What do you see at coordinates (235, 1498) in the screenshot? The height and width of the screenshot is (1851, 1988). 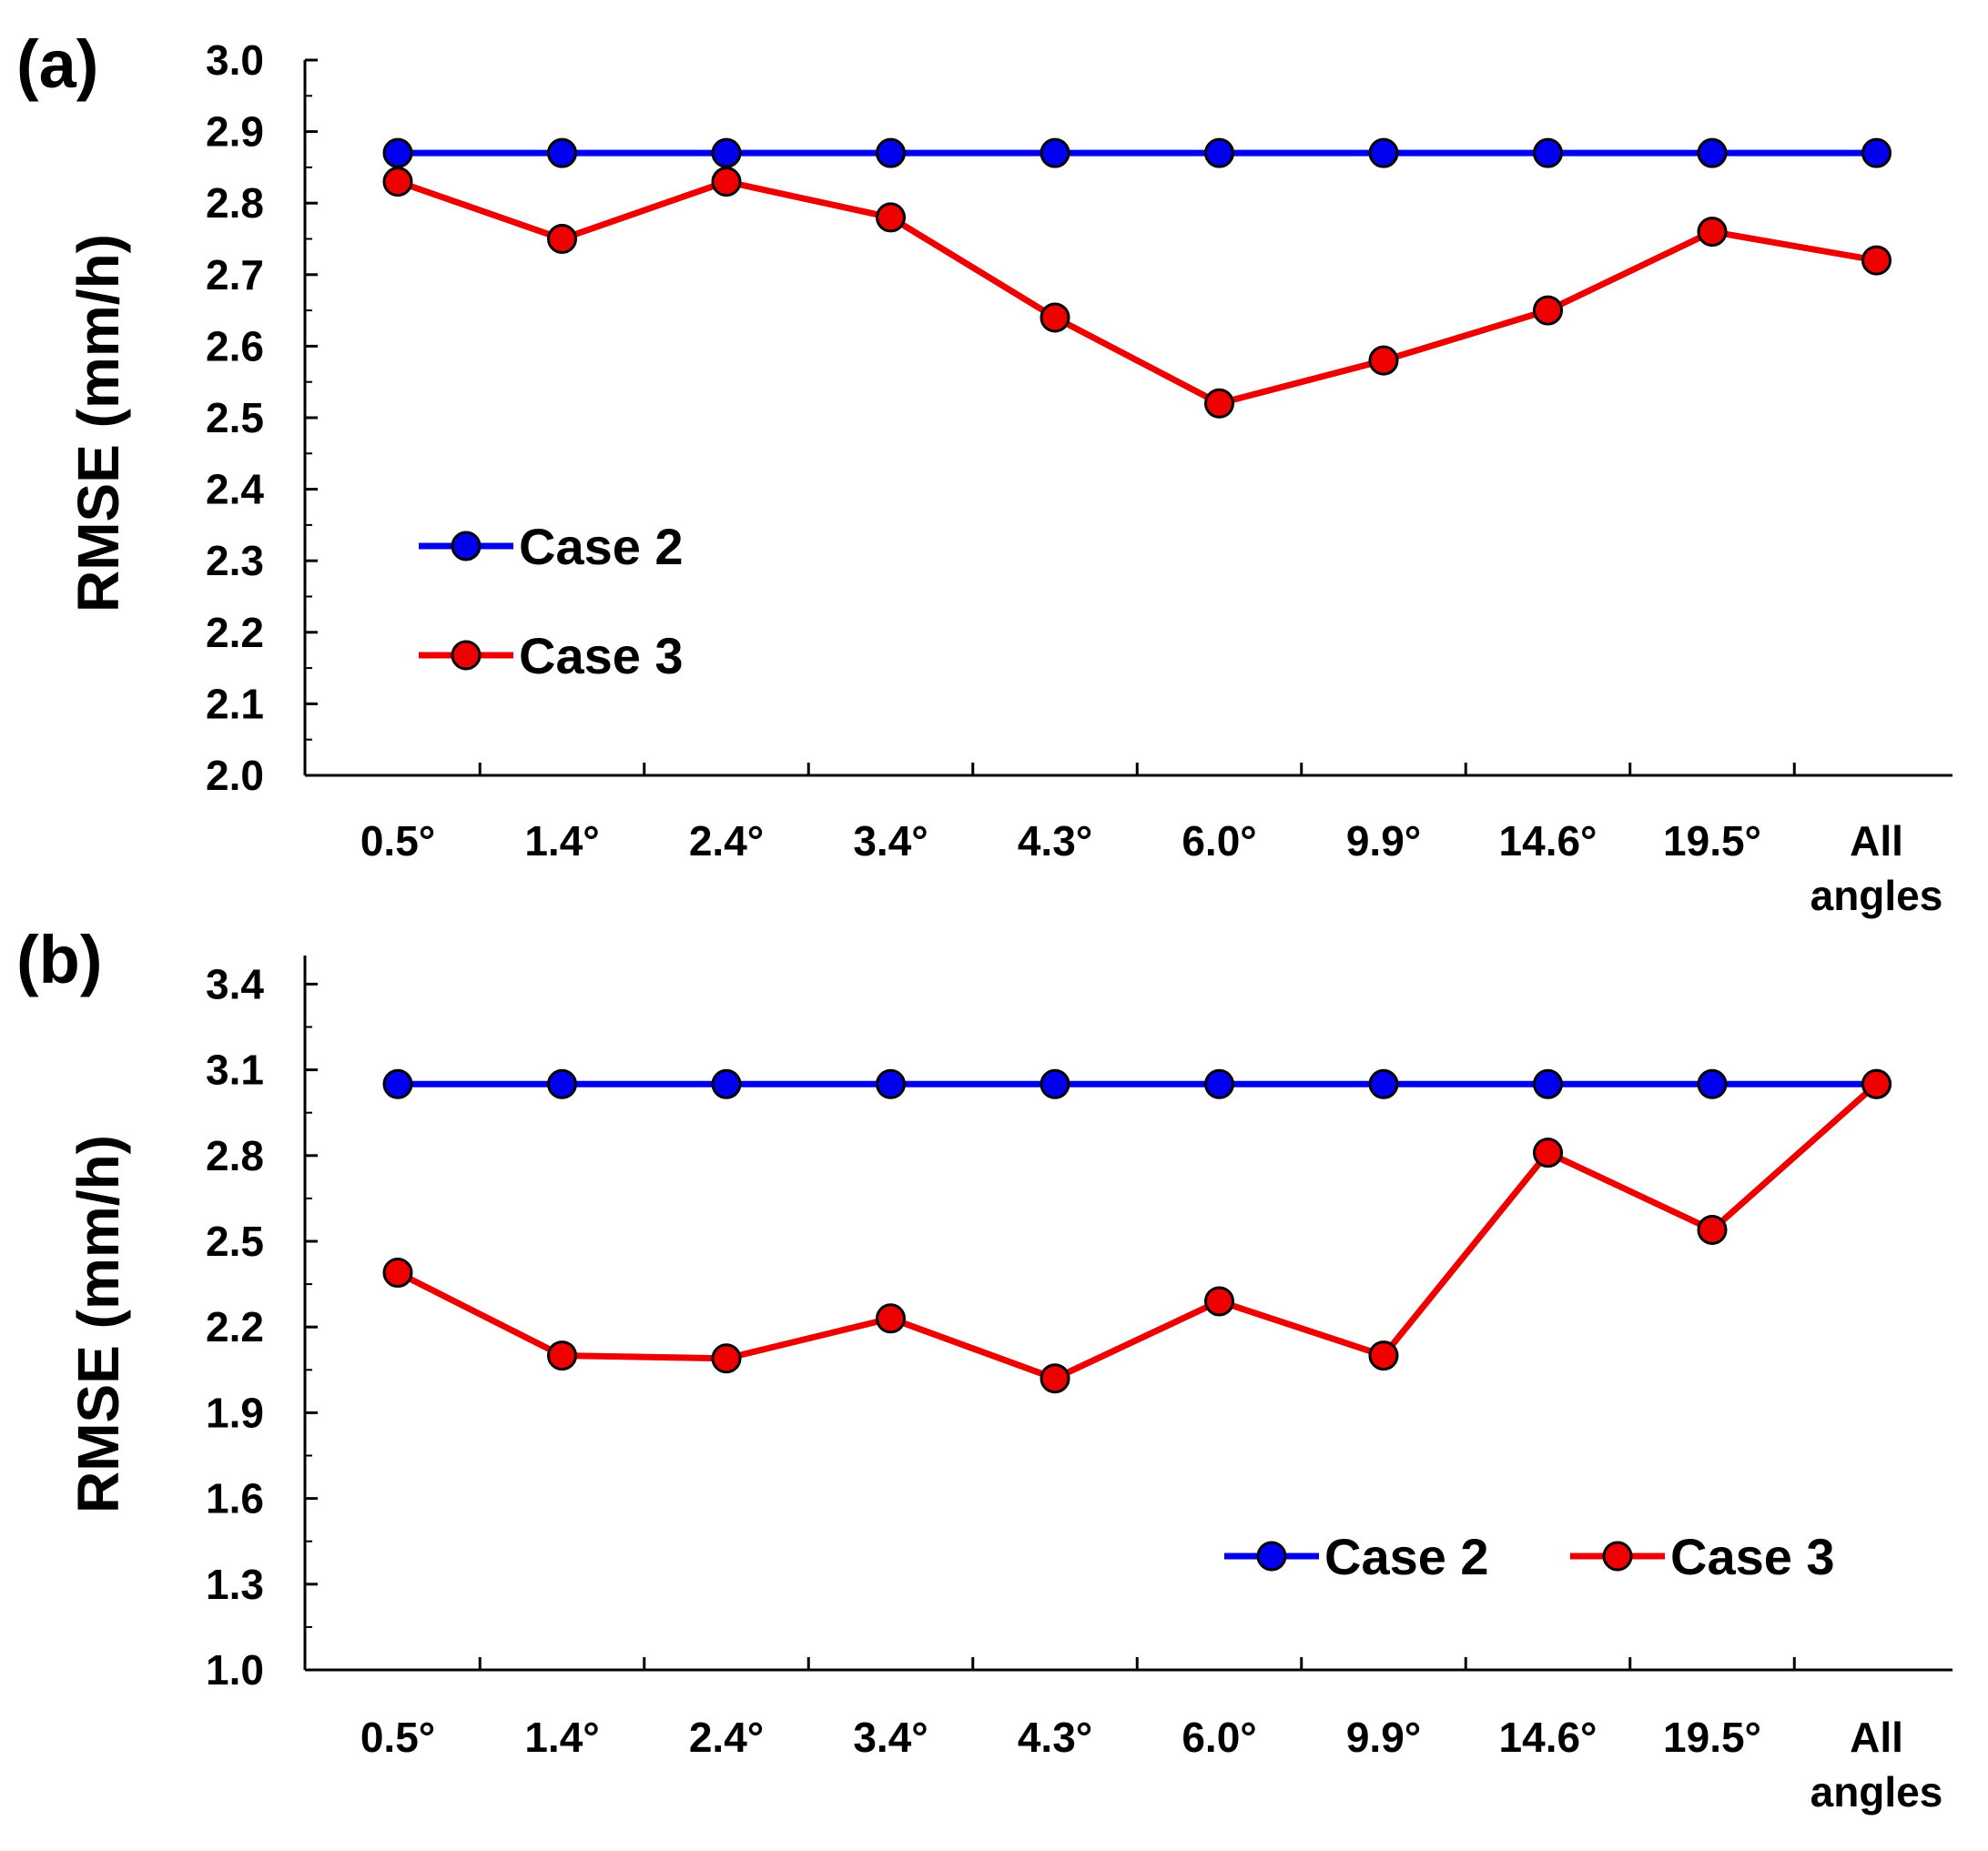 I see `panel-b-y-tick-label: 1.6` at bounding box center [235, 1498].